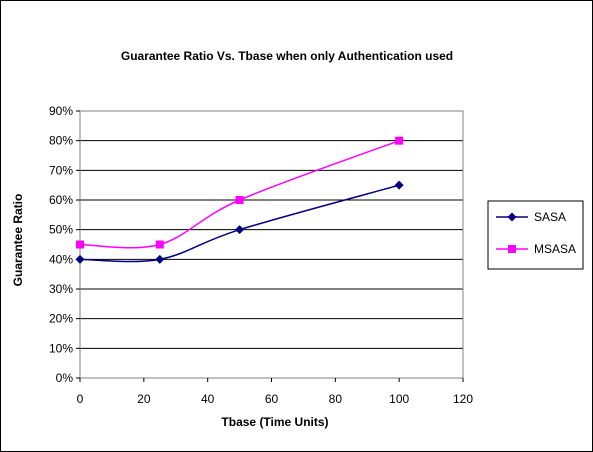 This screenshot has height=452, width=593. Describe the element at coordinates (61, 259) in the screenshot. I see `y-tick-label: 40%` at that location.